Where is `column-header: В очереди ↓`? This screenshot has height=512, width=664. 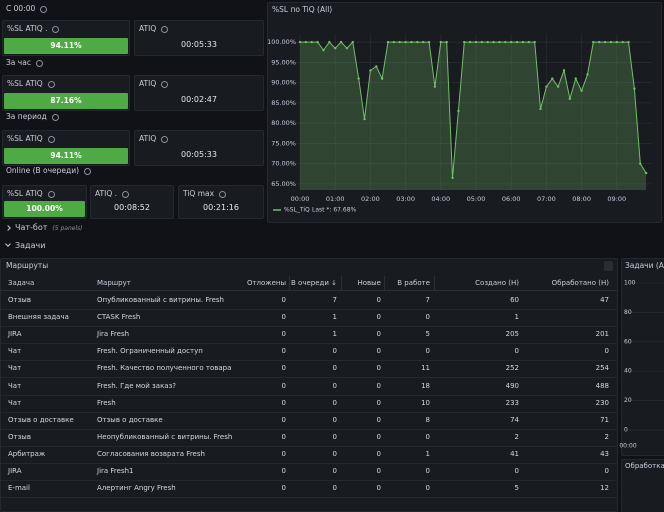
column-header: В очереди ↓ is located at coordinates (314, 283).